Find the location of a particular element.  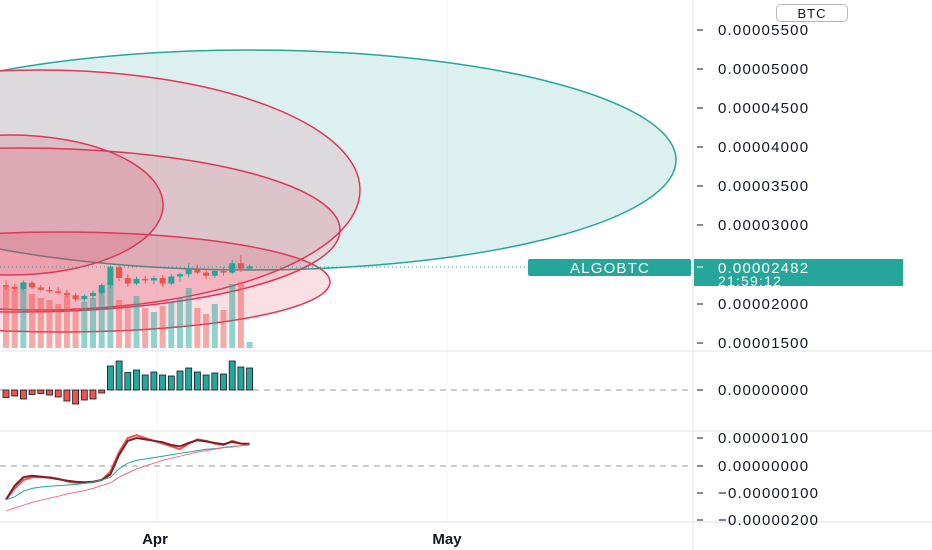

oscillator-lines is located at coordinates (127, 473).